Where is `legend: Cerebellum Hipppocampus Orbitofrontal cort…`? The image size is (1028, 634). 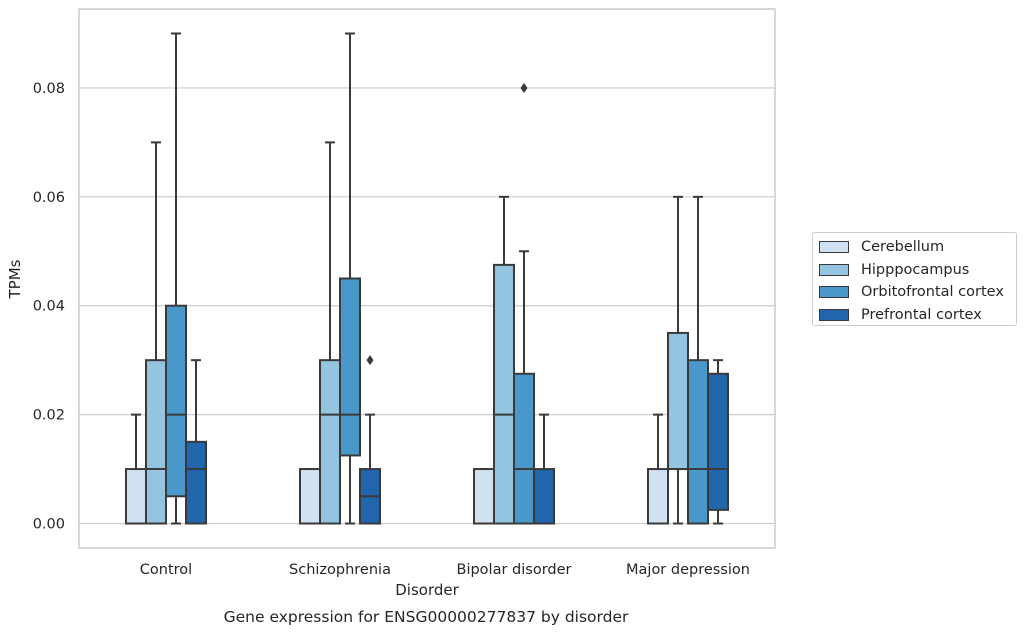
legend: Cerebellum Hipppocampus Orbitofrontal cort… is located at coordinates (914, 279).